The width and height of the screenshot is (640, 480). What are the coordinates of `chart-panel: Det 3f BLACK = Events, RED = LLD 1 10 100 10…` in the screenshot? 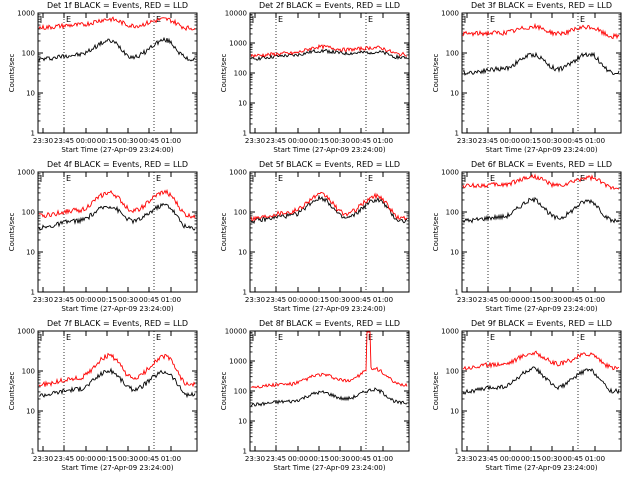 It's located at (527, 77).